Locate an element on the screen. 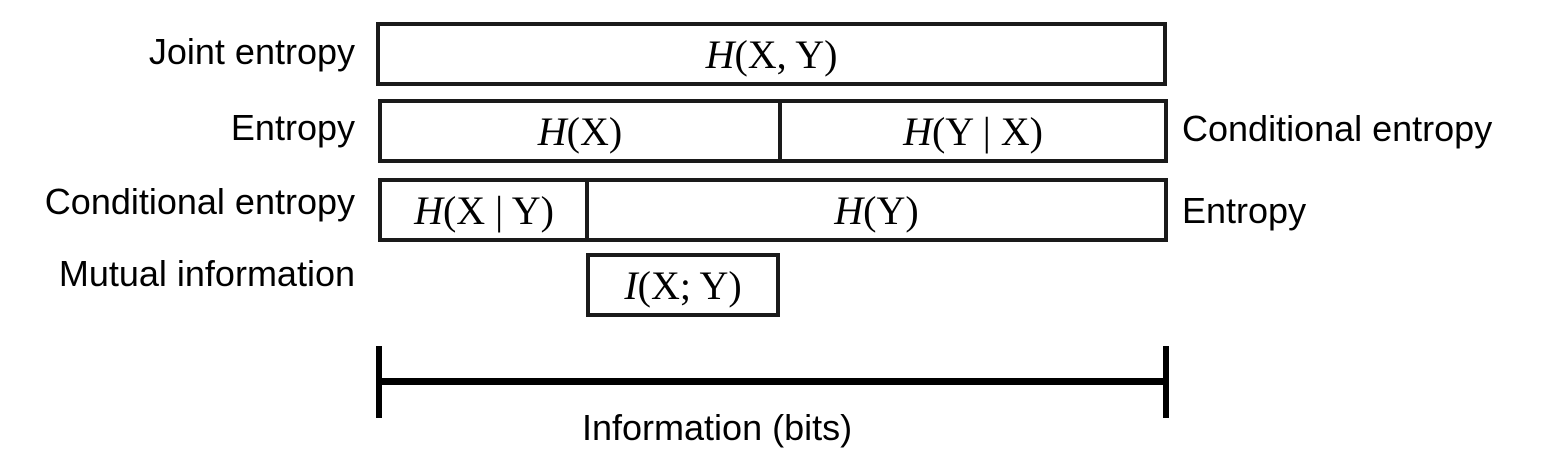 The width and height of the screenshot is (1543, 466). conditional-entropy-y-given-x-formula: H (Y | X) is located at coordinates (973, 131).